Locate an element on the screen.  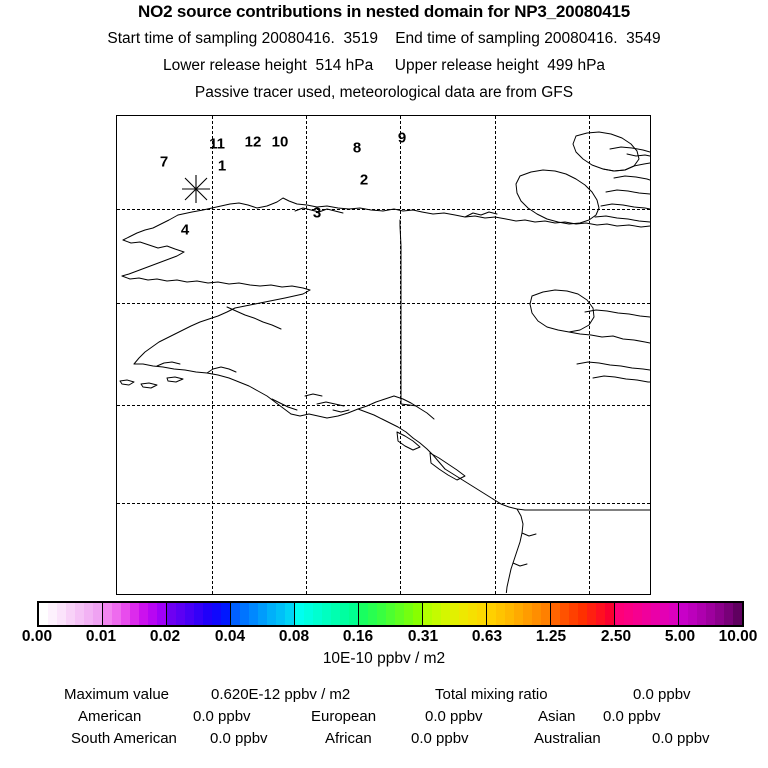
maximum-value-label: Maximum value is located at coordinates (117, 694).